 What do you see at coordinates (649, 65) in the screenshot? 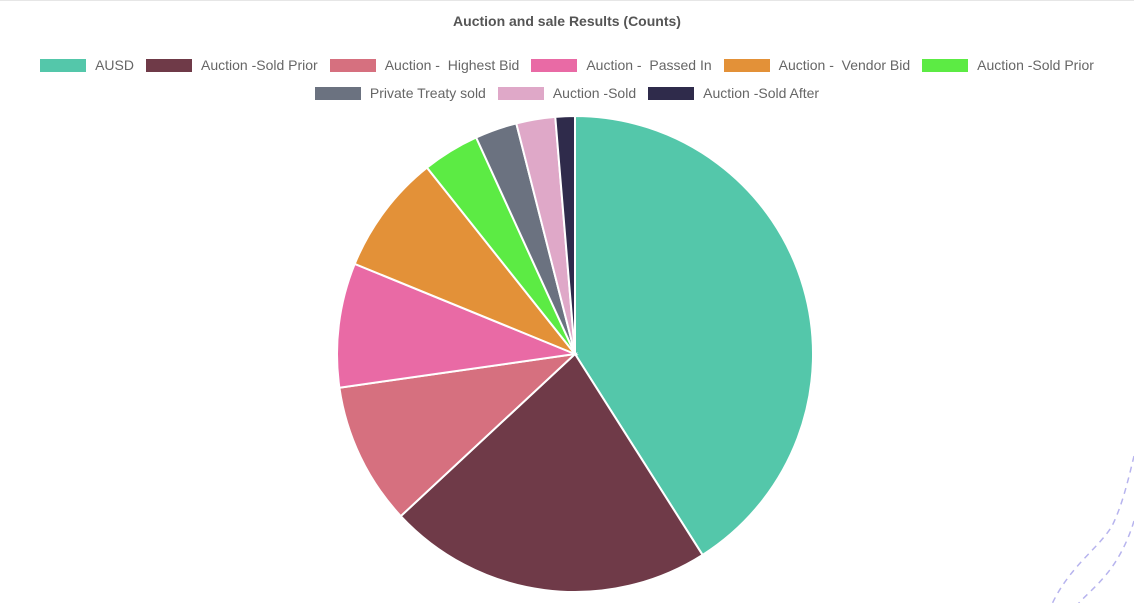
I see `legend-label: Auction - Passed In` at bounding box center [649, 65].